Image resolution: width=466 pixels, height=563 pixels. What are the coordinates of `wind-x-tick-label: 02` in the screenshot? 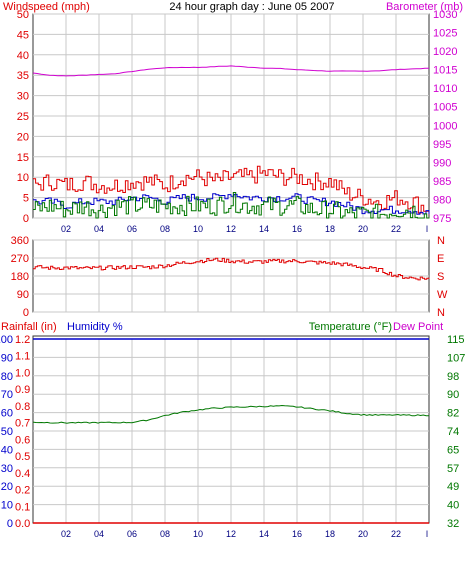 It's located at (66, 229).